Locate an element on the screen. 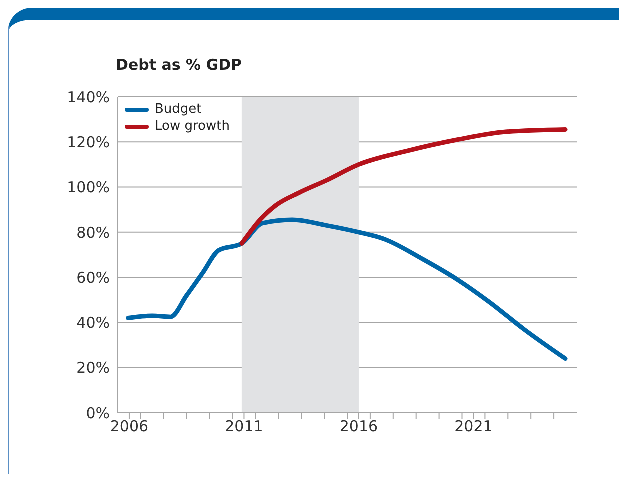 The height and width of the screenshot is (482, 627). y-tick-label: 0% is located at coordinates (98, 413).